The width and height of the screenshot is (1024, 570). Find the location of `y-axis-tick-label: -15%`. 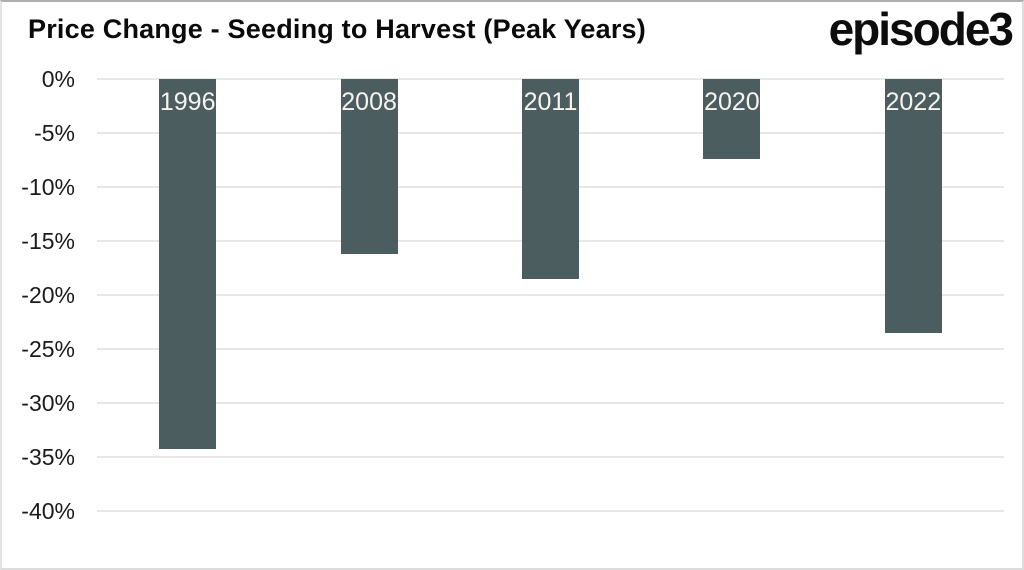

y-axis-tick-label: -15% is located at coordinates (48, 241).